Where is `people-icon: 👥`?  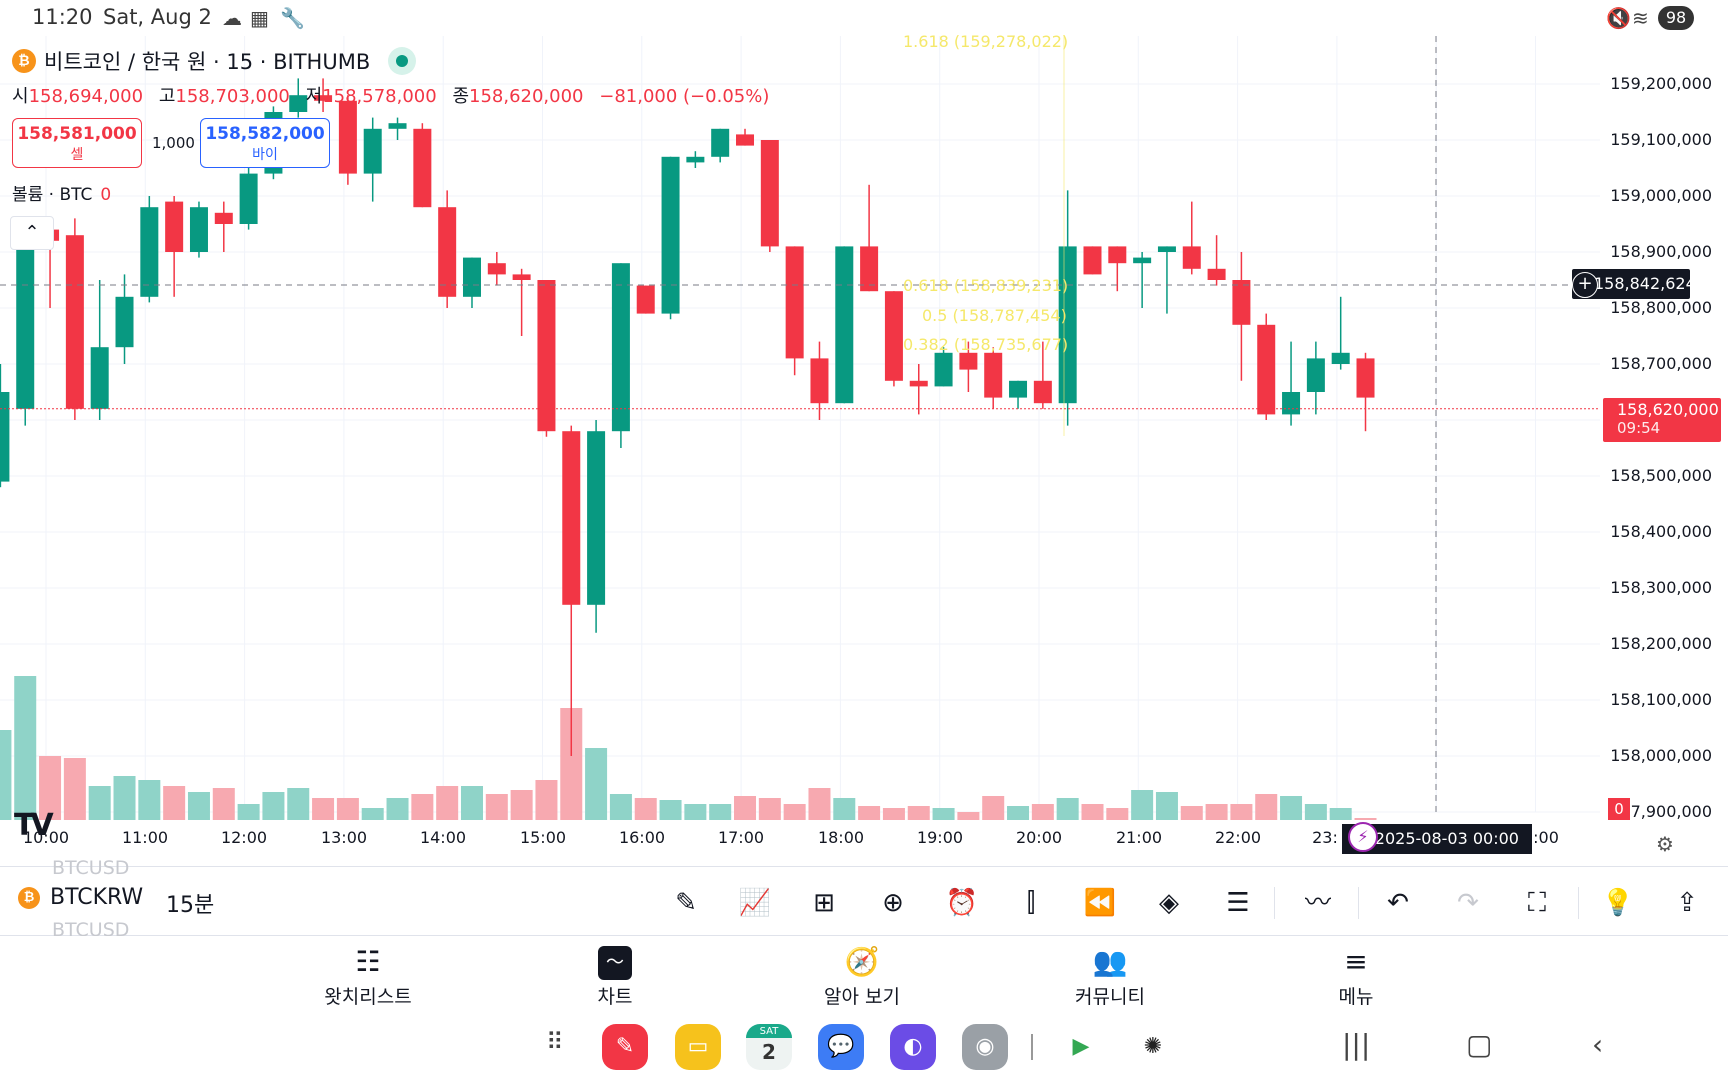
people-icon: 👥 is located at coordinates (1110, 961).